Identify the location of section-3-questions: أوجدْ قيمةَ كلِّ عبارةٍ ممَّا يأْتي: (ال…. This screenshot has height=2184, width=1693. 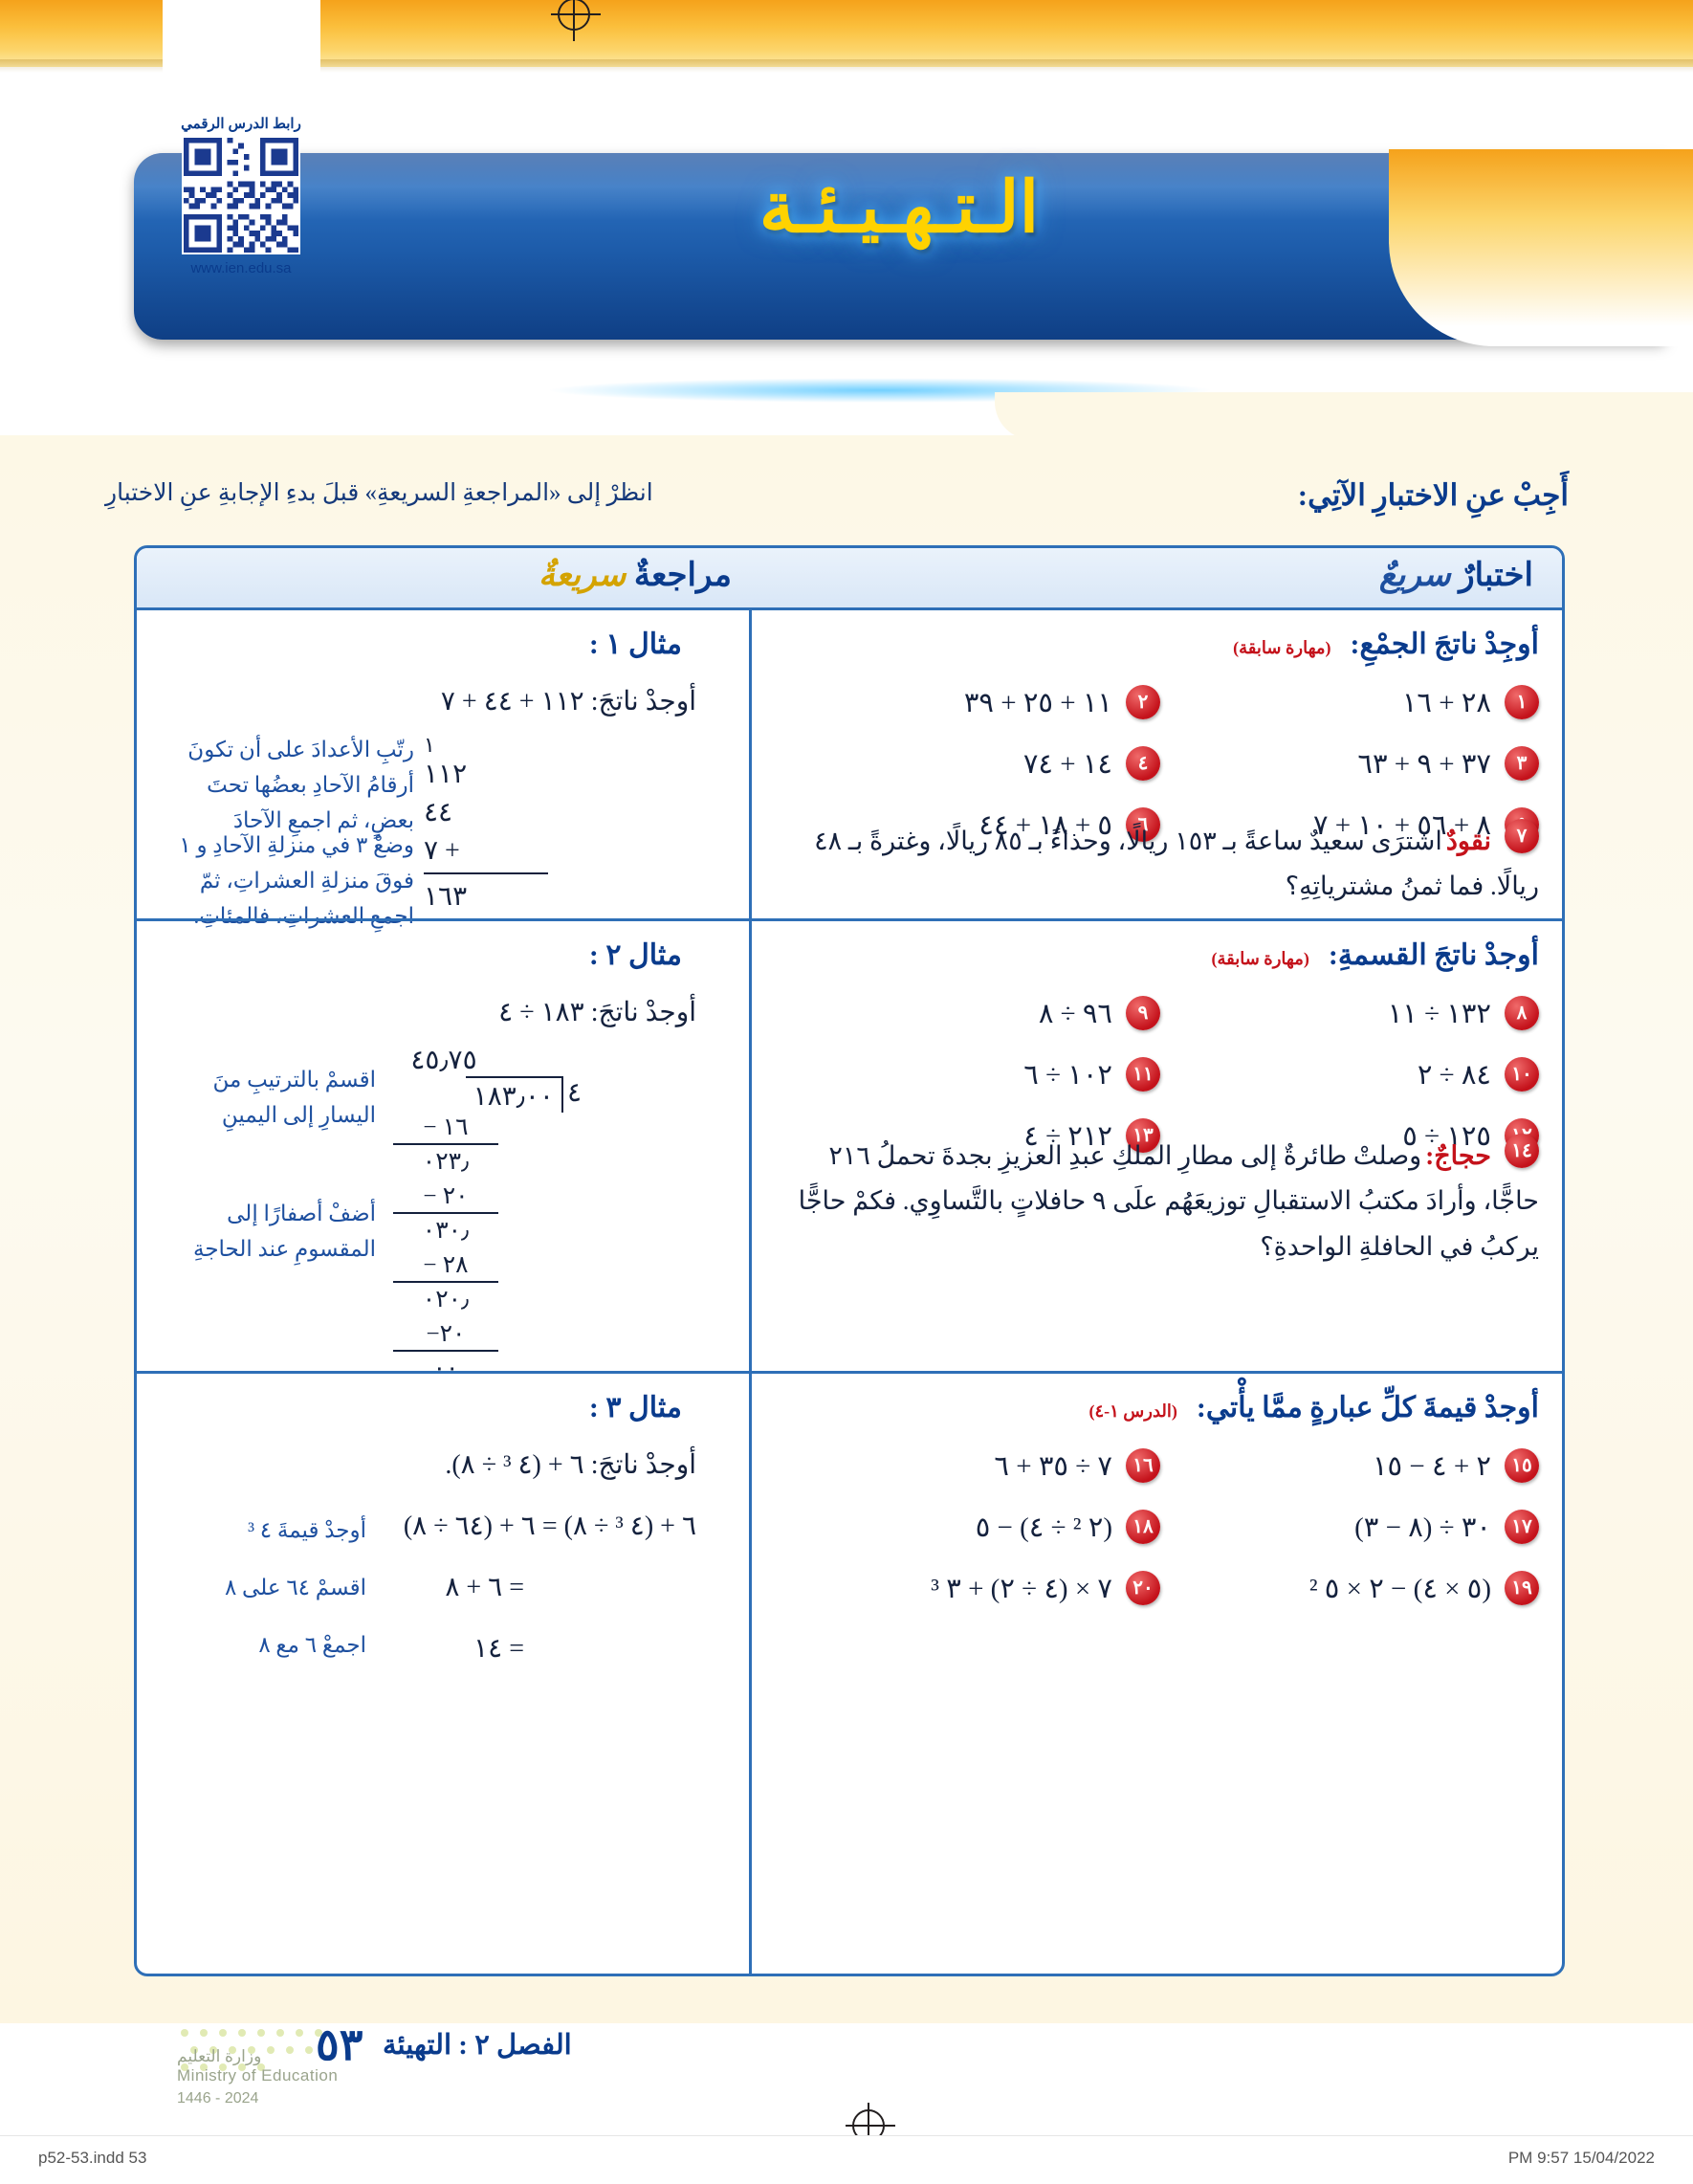
(1158, 1674).